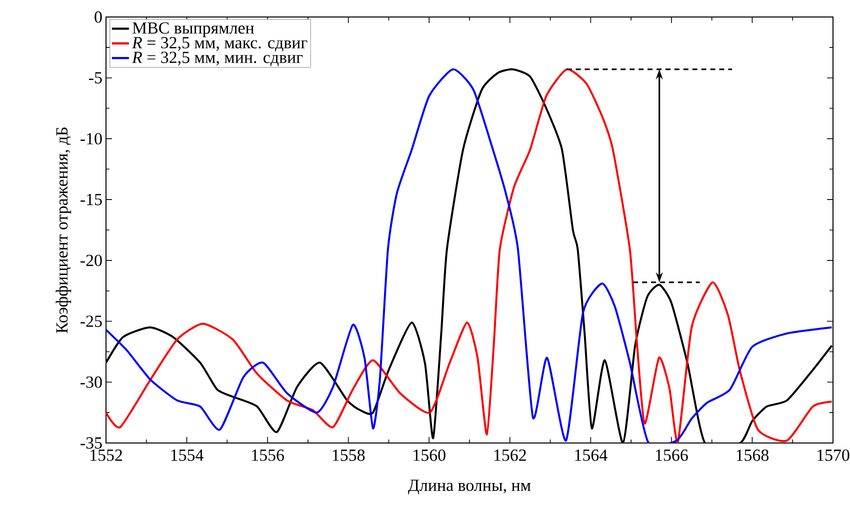  What do you see at coordinates (591, 455) in the screenshot?
I see `x-tick-label: 1564` at bounding box center [591, 455].